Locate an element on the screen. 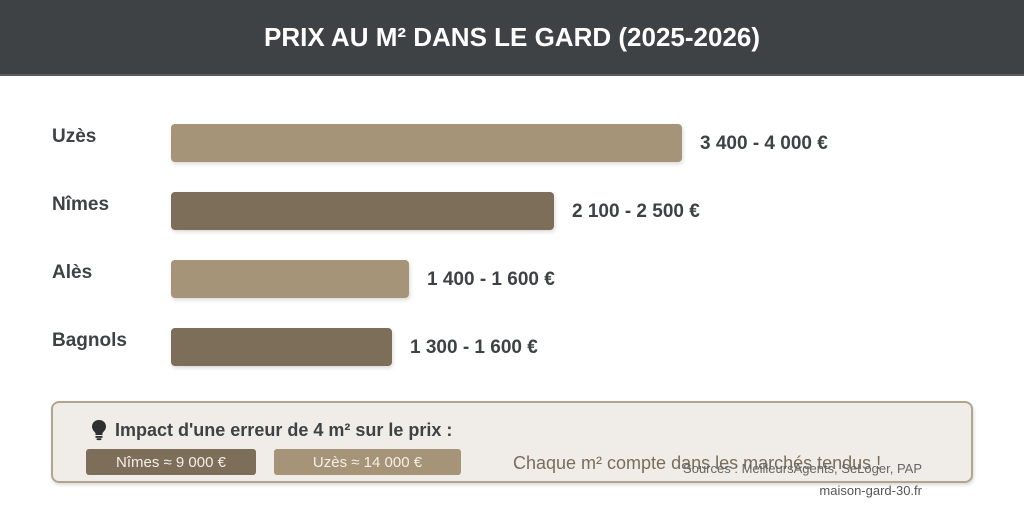 This screenshot has height=512, width=1024. bar-bagnols is located at coordinates (281, 347).